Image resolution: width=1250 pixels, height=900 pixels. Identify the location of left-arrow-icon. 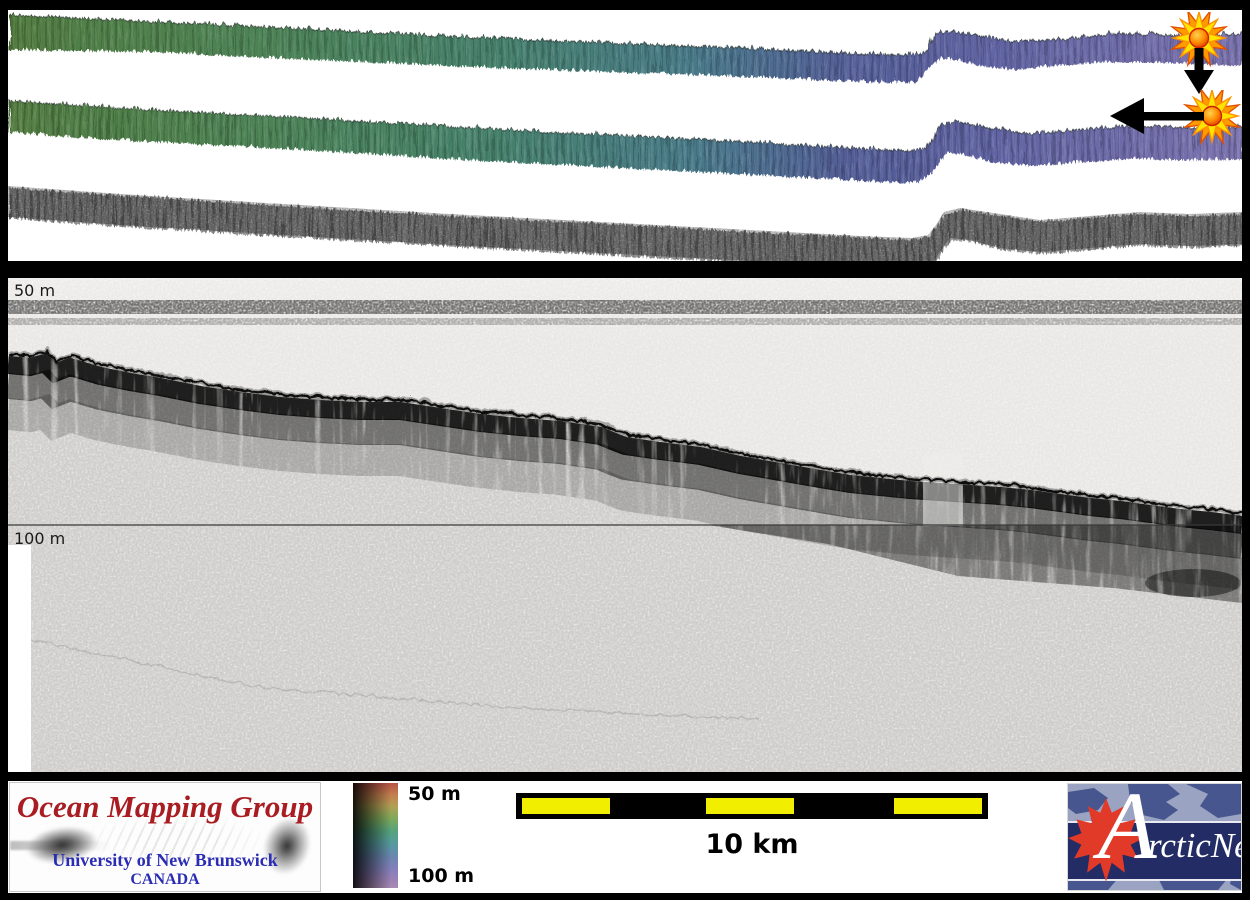
(1157, 116).